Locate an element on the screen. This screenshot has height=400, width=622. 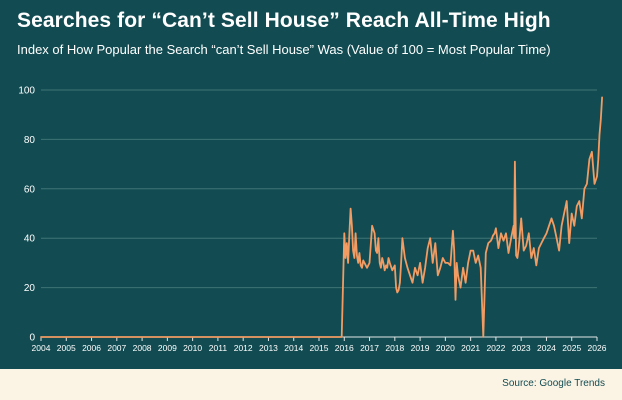
footer: Source: Google Trends is located at coordinates (311, 384).